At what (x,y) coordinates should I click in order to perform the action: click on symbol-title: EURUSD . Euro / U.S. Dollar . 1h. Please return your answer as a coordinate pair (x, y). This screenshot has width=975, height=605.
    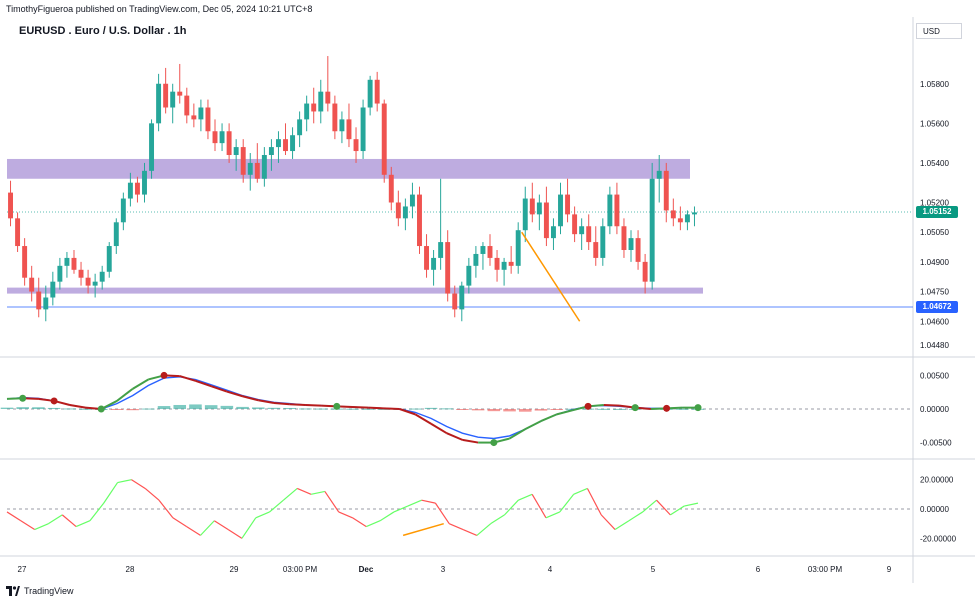
    Looking at the image, I should click on (103, 31).